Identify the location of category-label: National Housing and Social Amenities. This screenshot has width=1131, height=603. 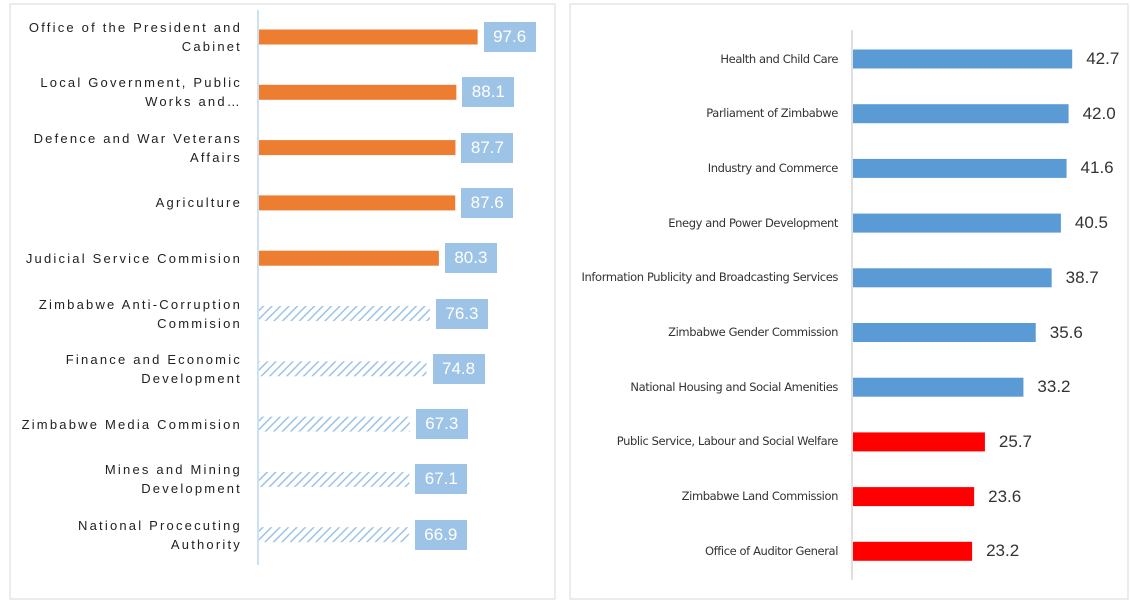
(734, 386).